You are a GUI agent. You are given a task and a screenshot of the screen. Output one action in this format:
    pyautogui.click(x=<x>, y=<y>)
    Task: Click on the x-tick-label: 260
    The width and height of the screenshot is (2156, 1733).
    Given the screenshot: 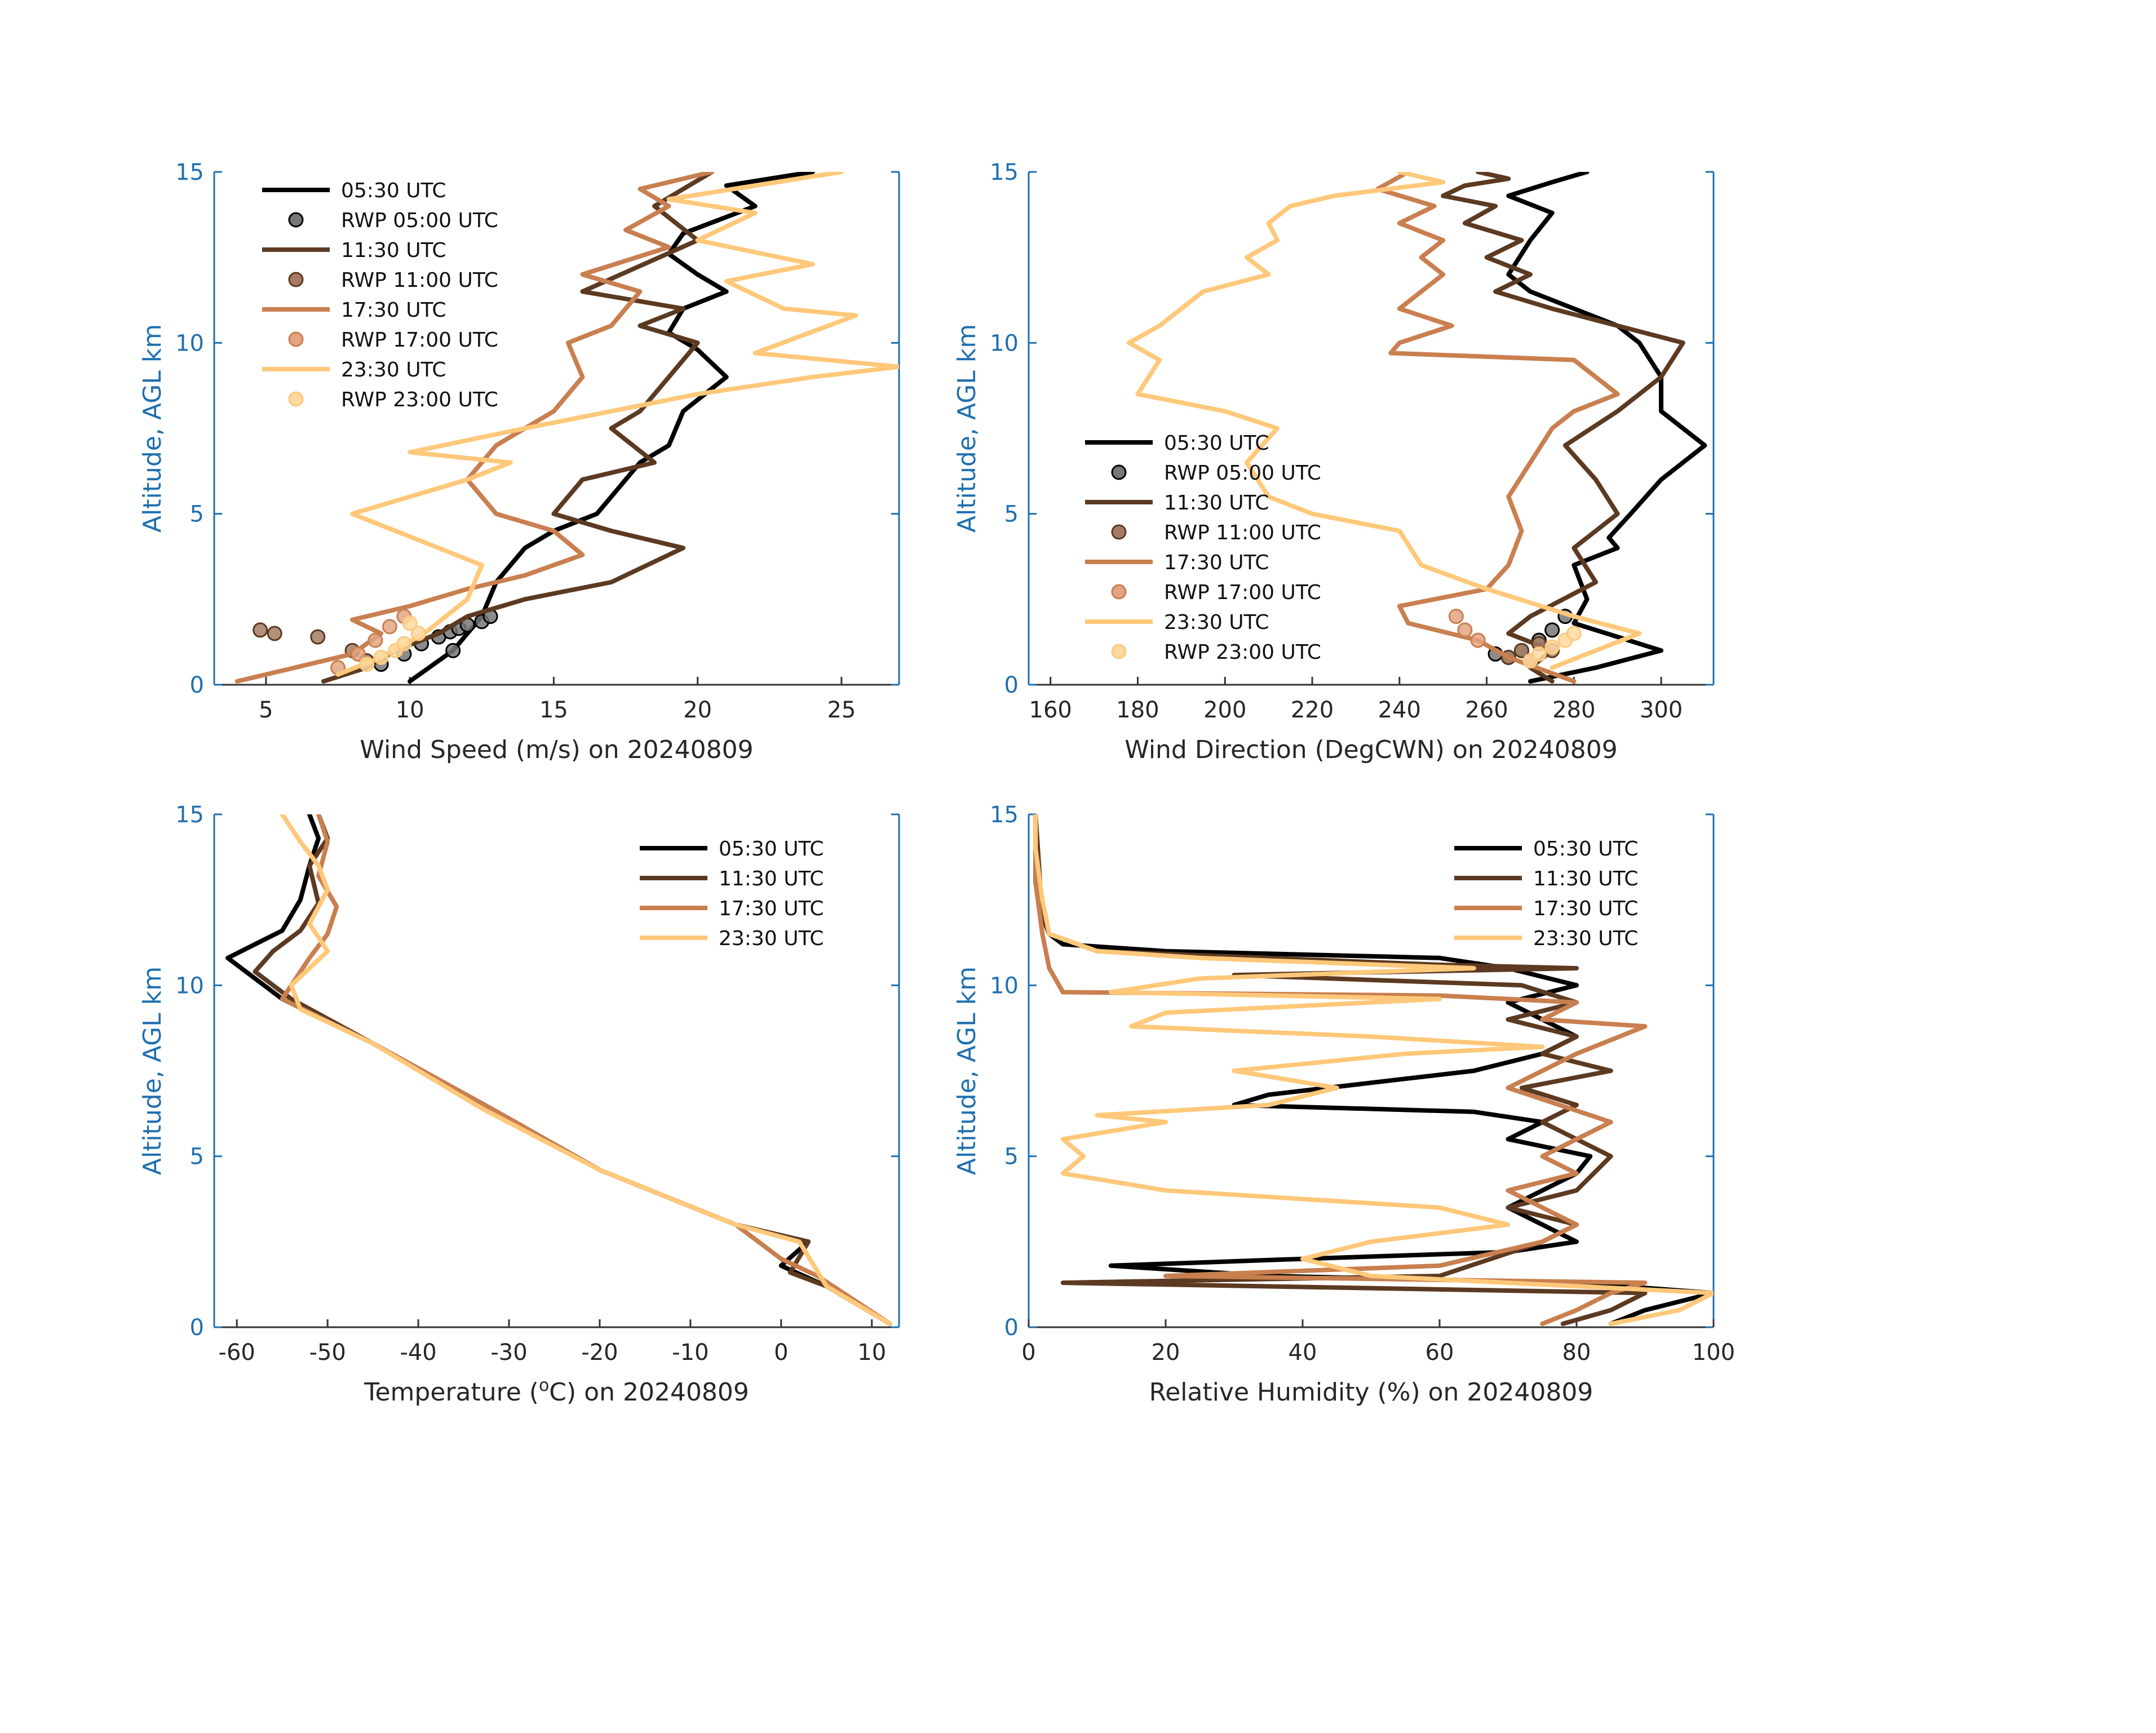 What is the action you would take?
    pyautogui.click(x=1487, y=710)
    